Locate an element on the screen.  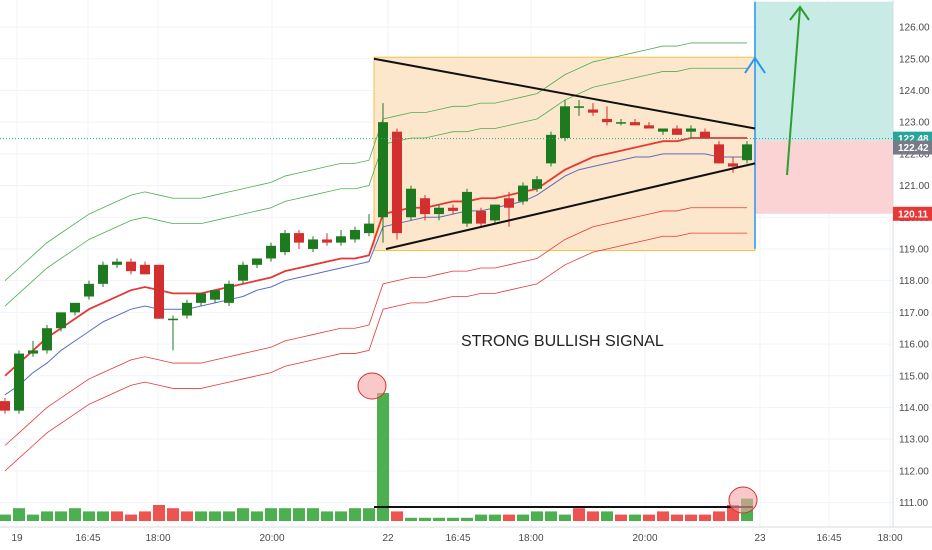
price-label: 122.42 is located at coordinates (913, 148).